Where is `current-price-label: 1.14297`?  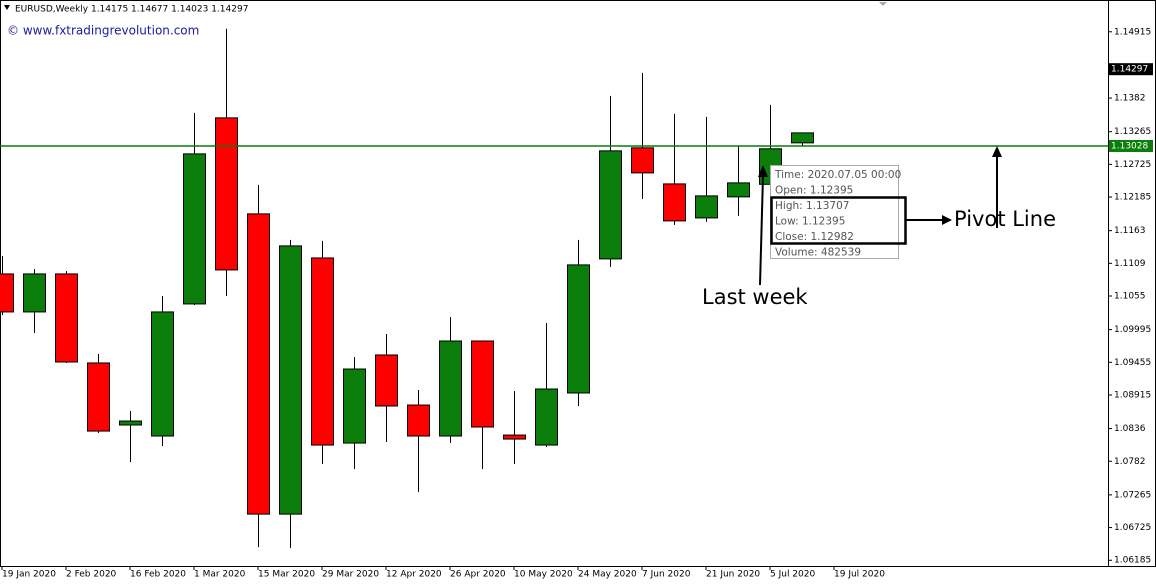 current-price-label: 1.14297 is located at coordinates (1129, 70).